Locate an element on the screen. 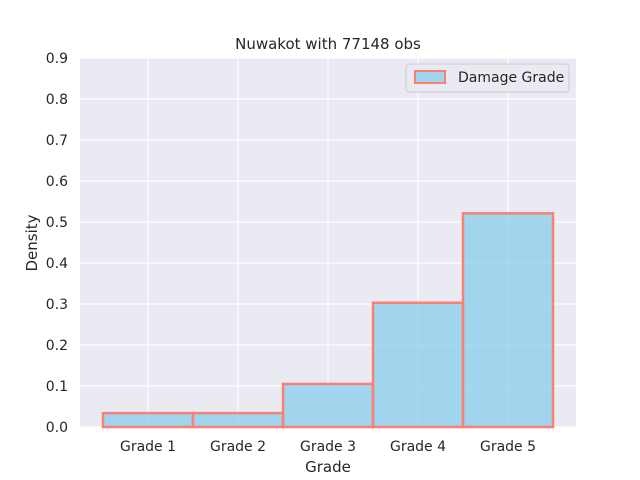 This screenshot has width=640, height=480. x-tick-label: Grade 1 is located at coordinates (148, 447).